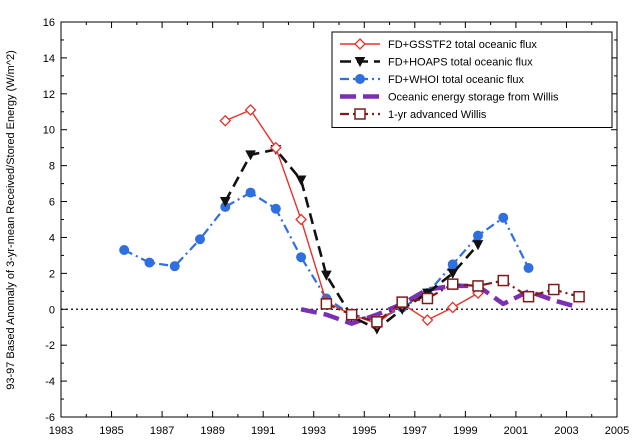 Image resolution: width=633 pixels, height=445 pixels. Describe the element at coordinates (566, 431) in the screenshot. I see `x-tick-label: 2003` at that location.